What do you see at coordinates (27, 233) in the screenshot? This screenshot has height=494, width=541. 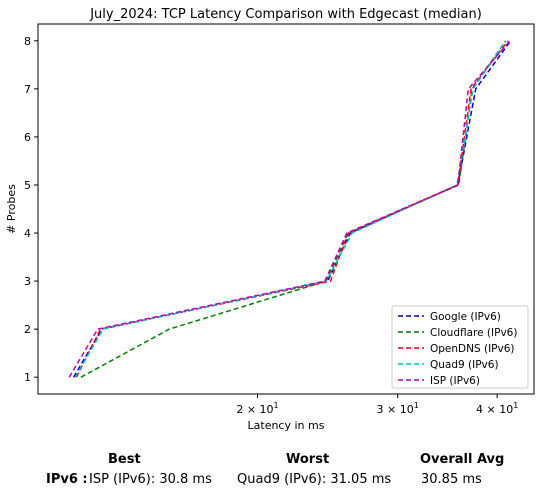 I see `y-tick-label: 4` at bounding box center [27, 233].